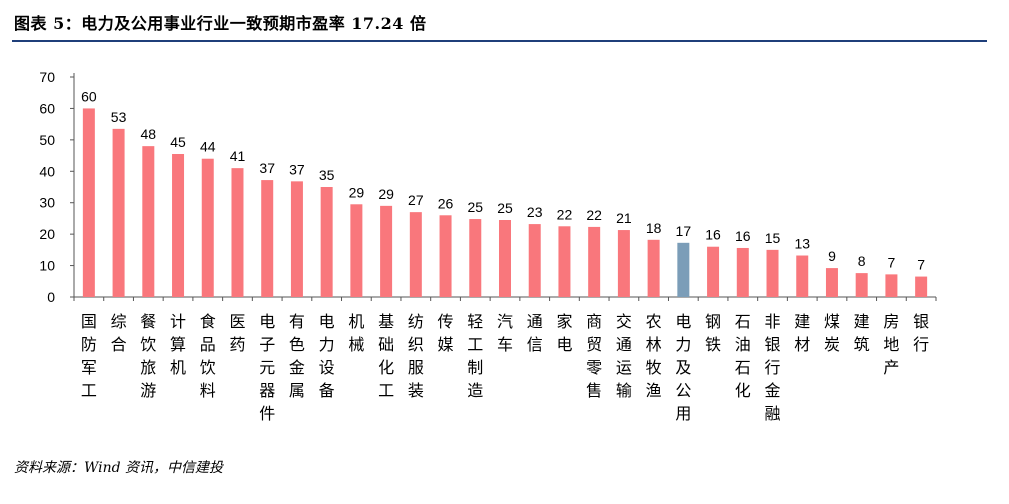 The image size is (1009, 504). What do you see at coordinates (208, 147) in the screenshot?
I see `data-label: 44` at bounding box center [208, 147].